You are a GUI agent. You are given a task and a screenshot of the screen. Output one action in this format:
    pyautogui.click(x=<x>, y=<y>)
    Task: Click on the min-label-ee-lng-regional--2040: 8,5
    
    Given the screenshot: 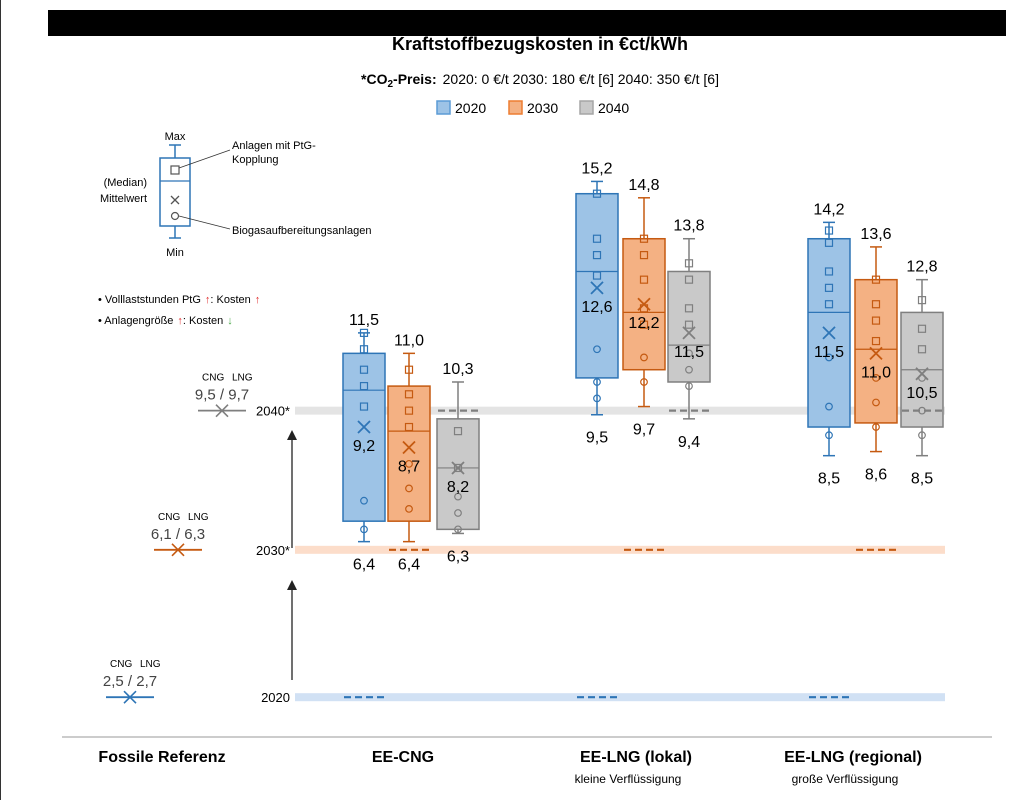 What is the action you would take?
    pyautogui.click(x=922, y=479)
    